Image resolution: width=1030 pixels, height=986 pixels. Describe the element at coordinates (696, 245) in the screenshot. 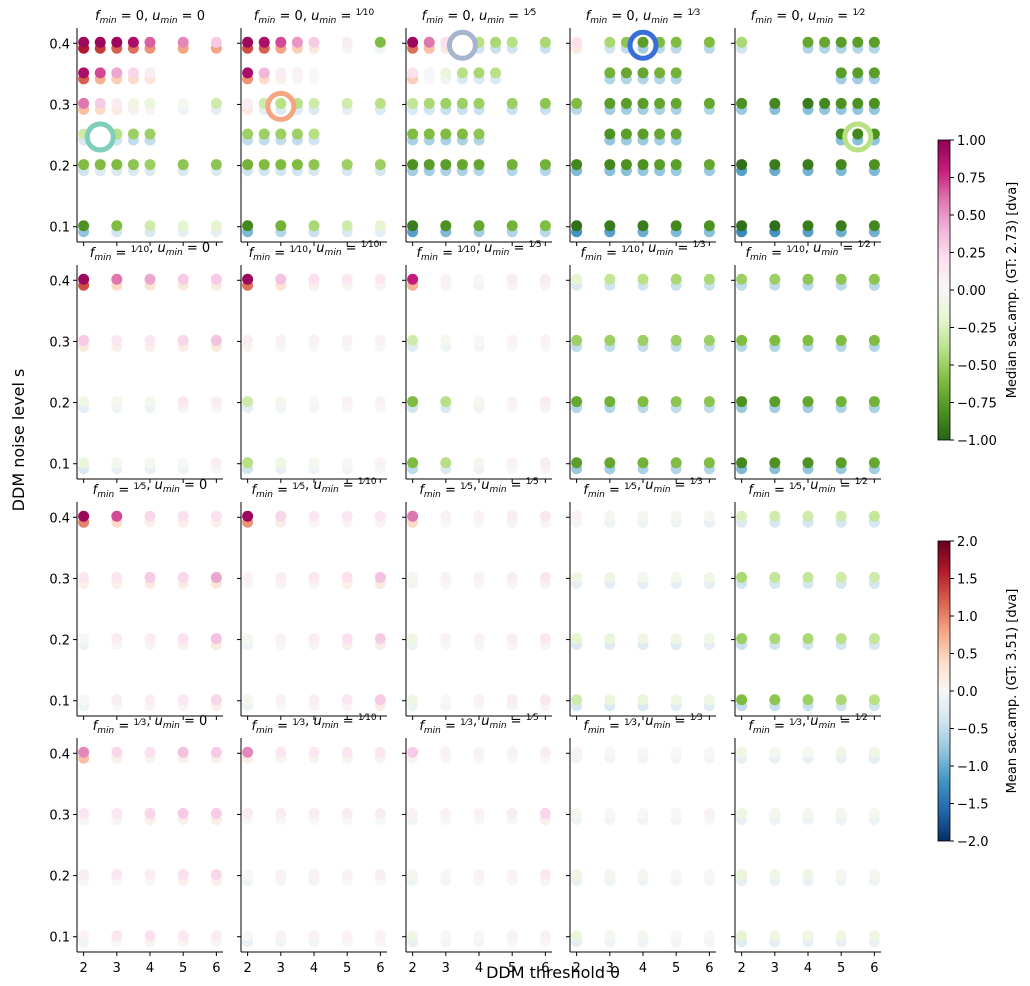

I see `title-numerator: 1` at that location.